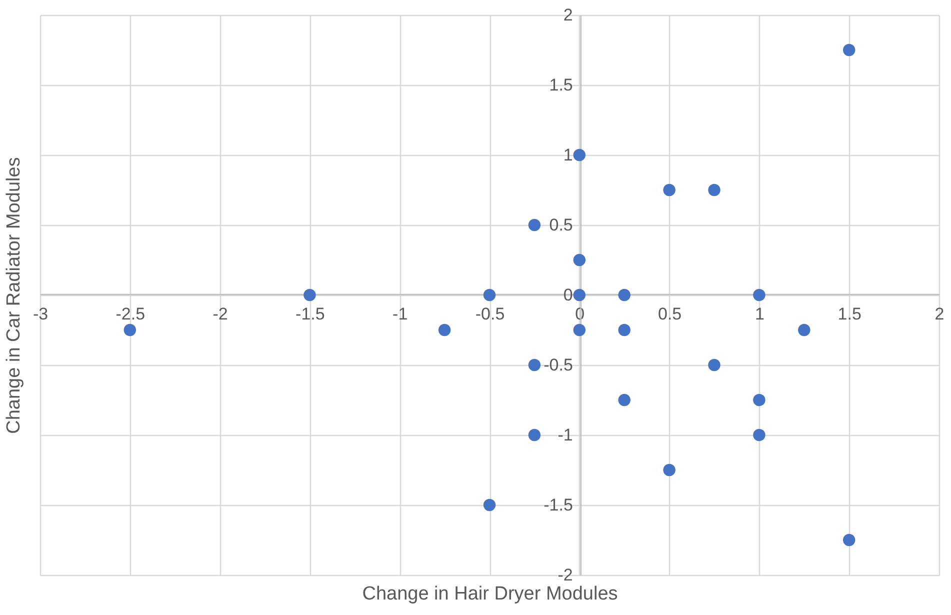 This screenshot has height=615, width=951. What do you see at coordinates (759, 314) in the screenshot?
I see `x-tick-label: 1` at bounding box center [759, 314].